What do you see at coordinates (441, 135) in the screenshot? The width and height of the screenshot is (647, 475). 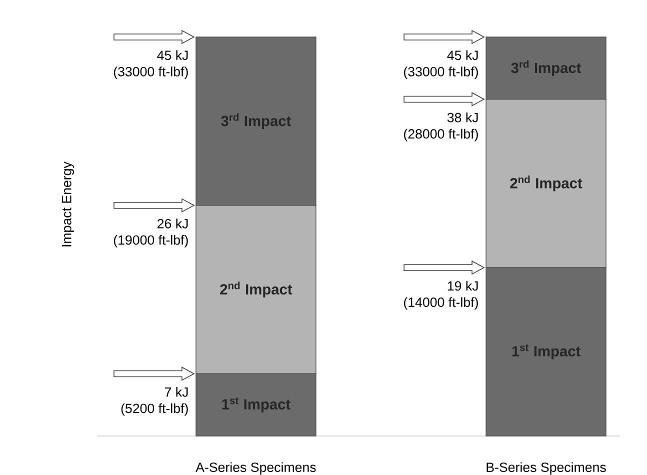 I see `annotation: (28000 ft-lbf)` at bounding box center [441, 135].